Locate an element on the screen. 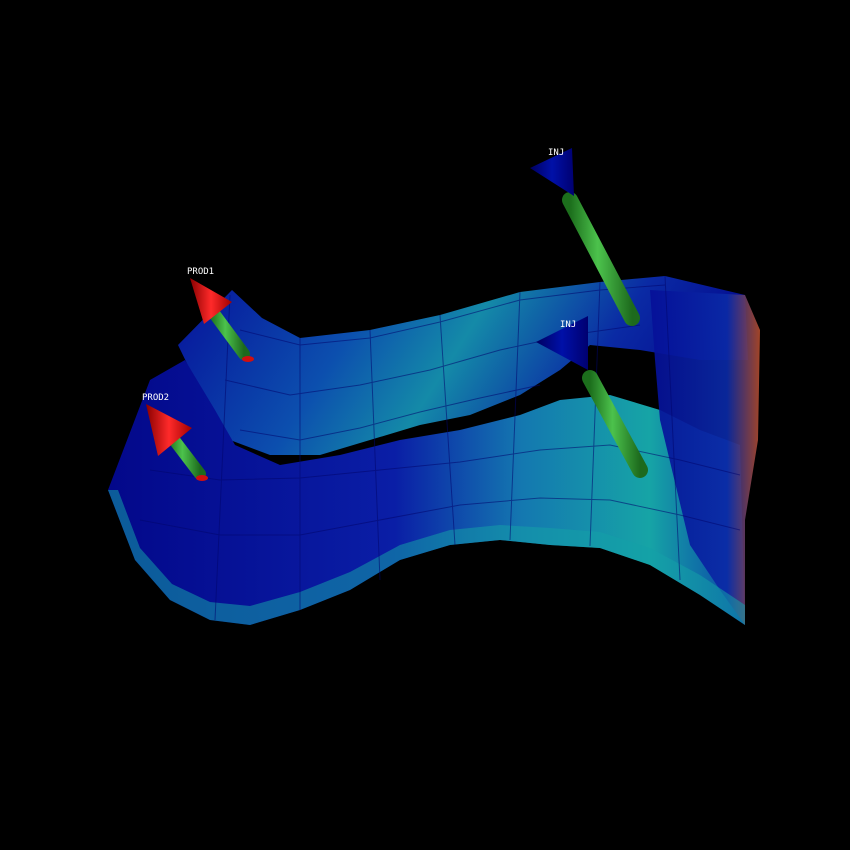 The width and height of the screenshot is (850, 850). producer-well-2: PROD2 is located at coordinates (175, 437).